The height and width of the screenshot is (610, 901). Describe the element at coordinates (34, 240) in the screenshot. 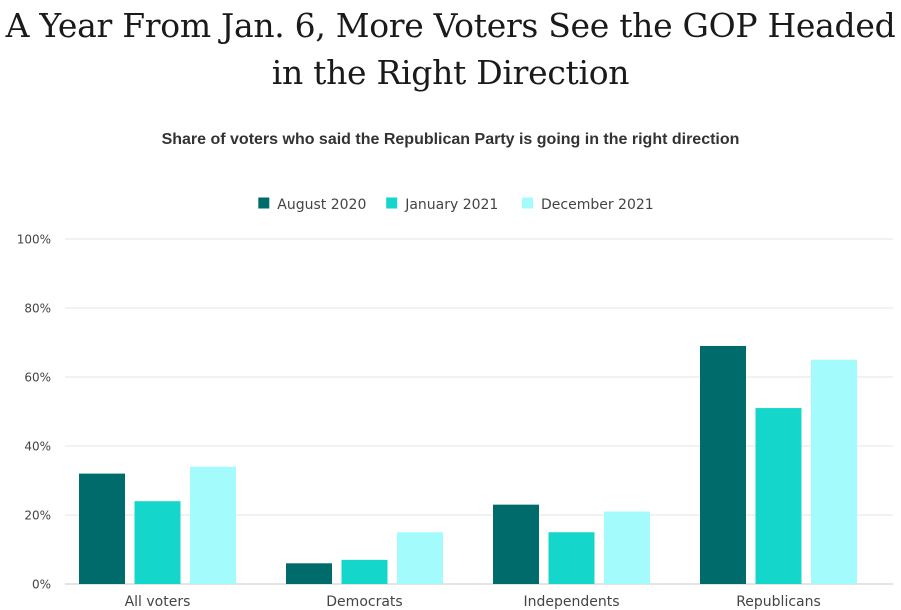

I see `y-tick-label: 100%` at that location.